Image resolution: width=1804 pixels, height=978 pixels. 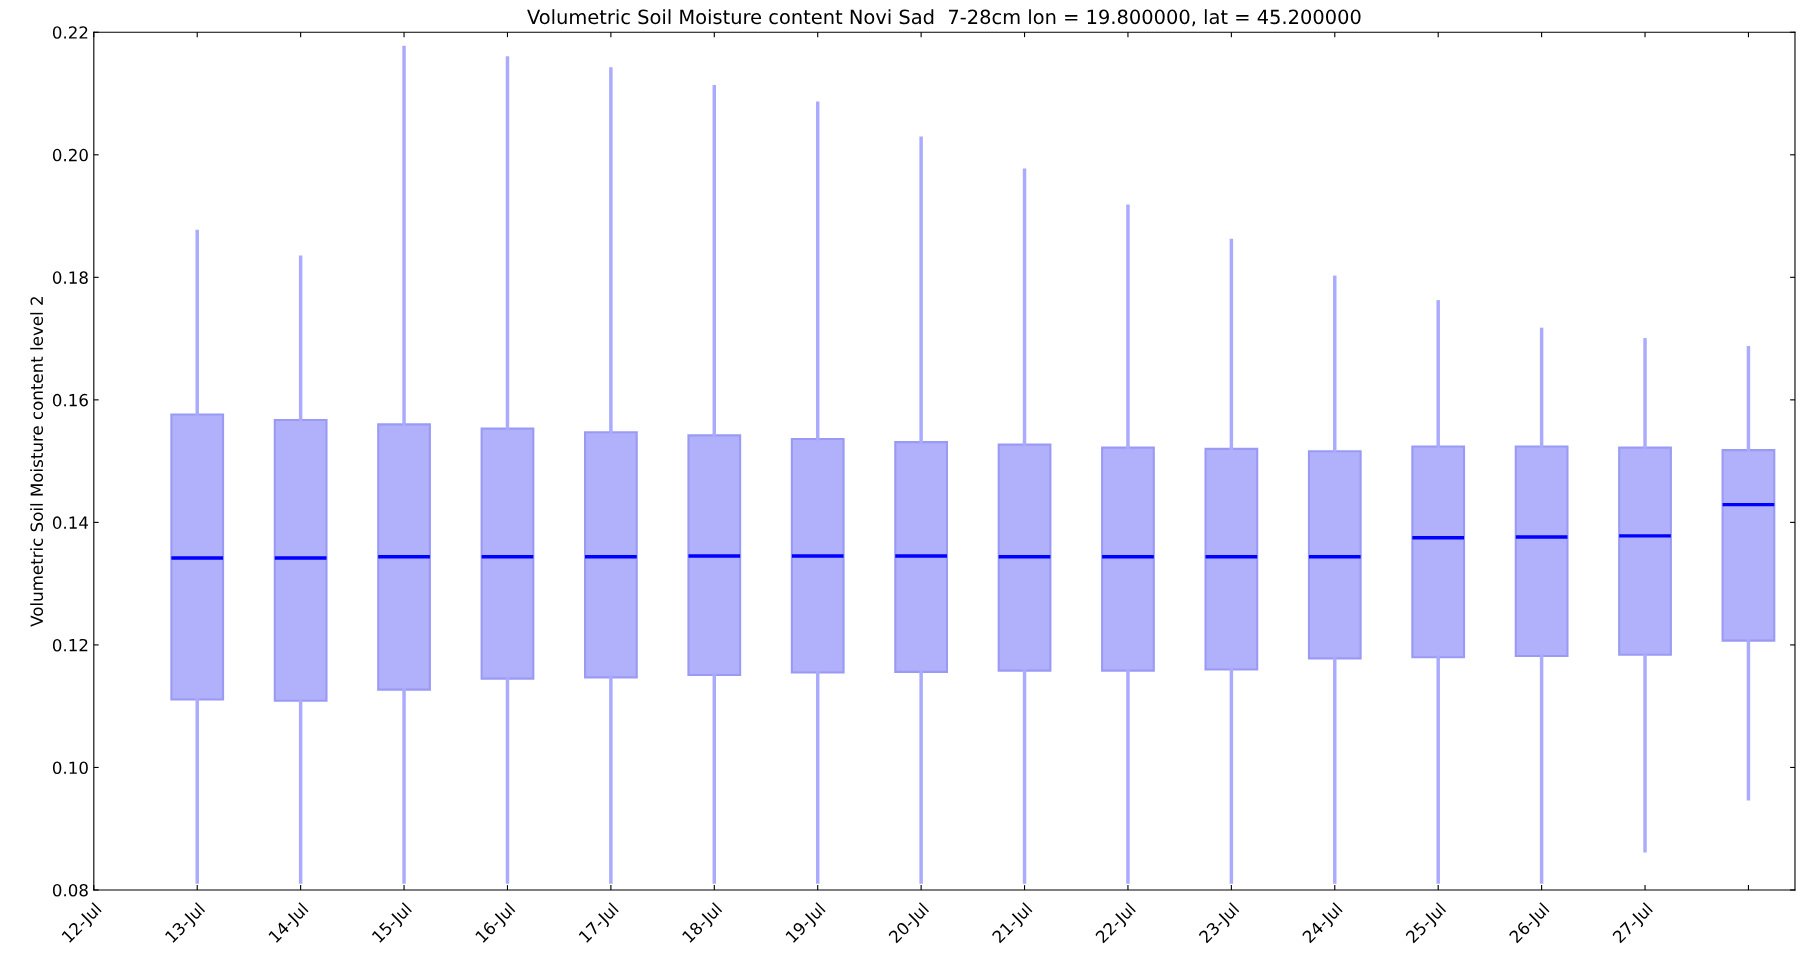 I want to click on y-tick-label: 0.10, so click(x=70, y=768).